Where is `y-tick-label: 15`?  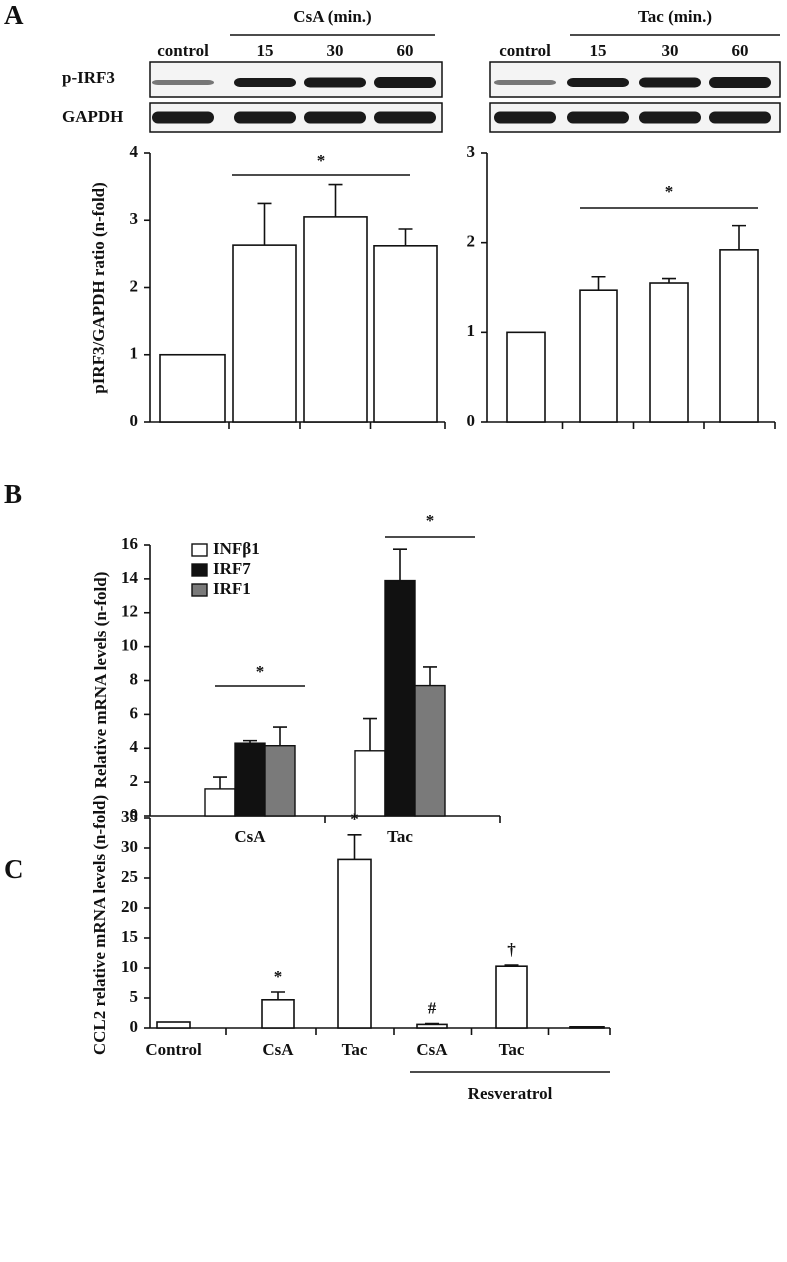 y-tick-label: 15 is located at coordinates (129, 936).